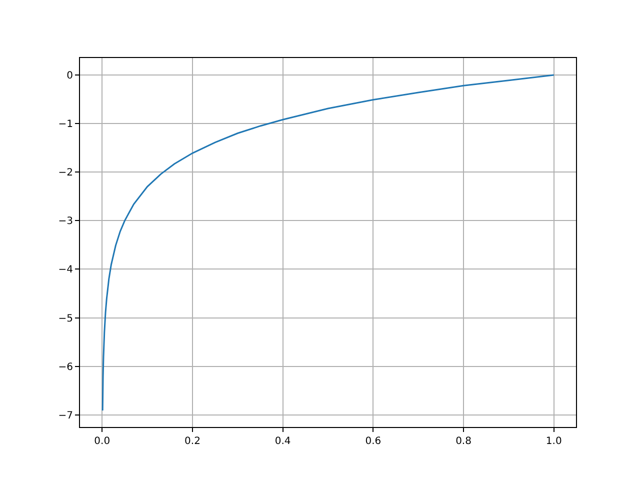 This screenshot has height=480, width=640. What do you see at coordinates (102, 441) in the screenshot?
I see `x-tick-label: 0.0` at bounding box center [102, 441].